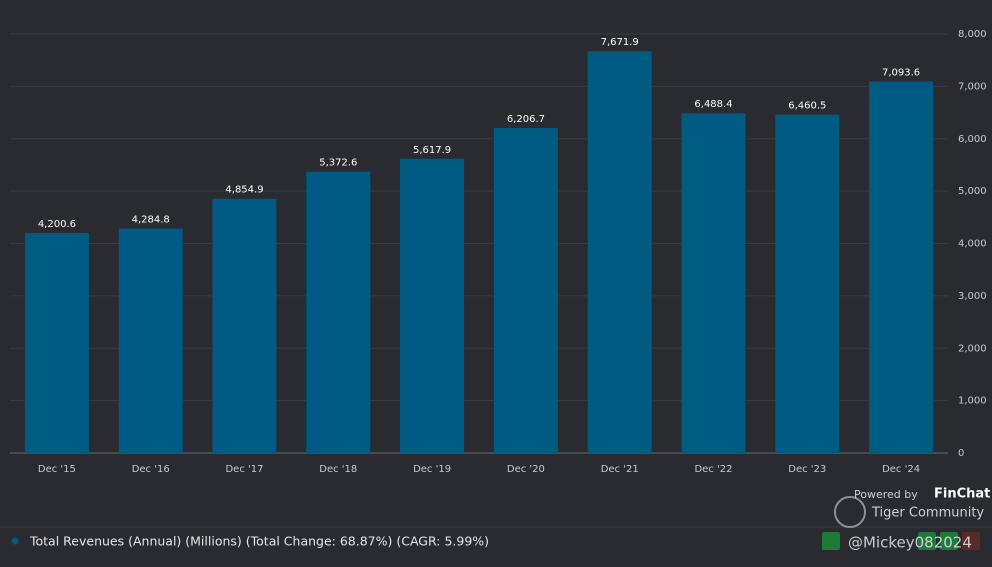 This screenshot has height=567, width=992. Describe the element at coordinates (961, 453) in the screenshot. I see `y-tick-label: 0` at that location.